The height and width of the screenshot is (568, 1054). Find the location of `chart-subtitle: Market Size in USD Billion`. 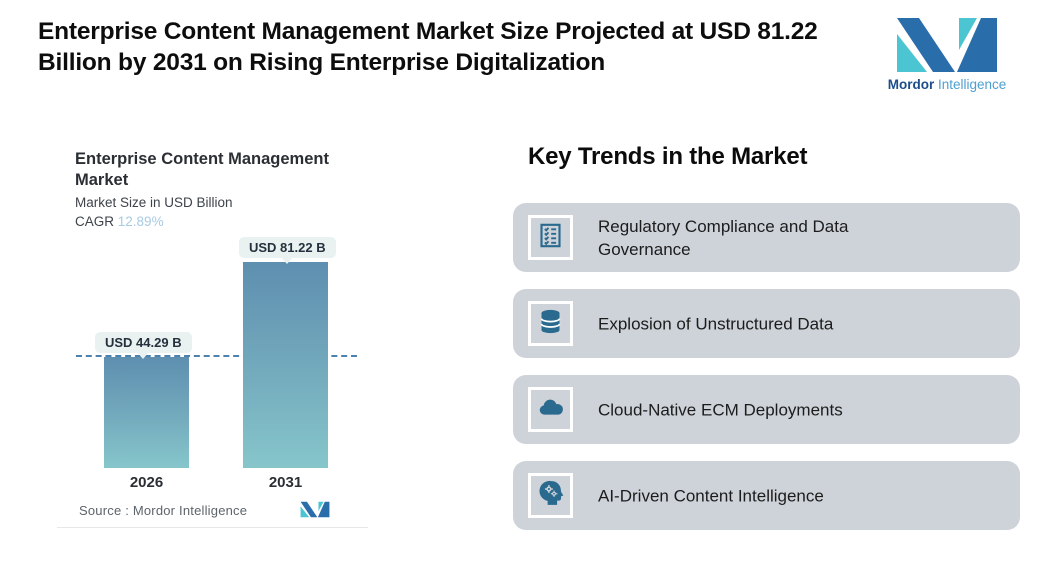

chart-subtitle: Market Size in USD Billion is located at coordinates (154, 202).